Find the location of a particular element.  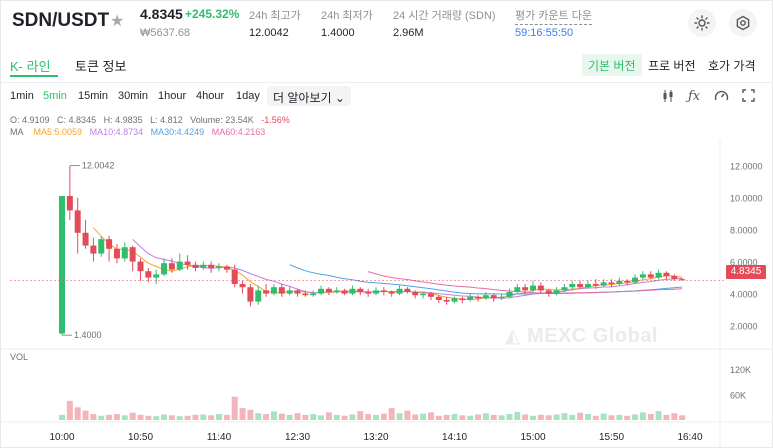

price-tick-label: 12.0000 is located at coordinates (746, 167).